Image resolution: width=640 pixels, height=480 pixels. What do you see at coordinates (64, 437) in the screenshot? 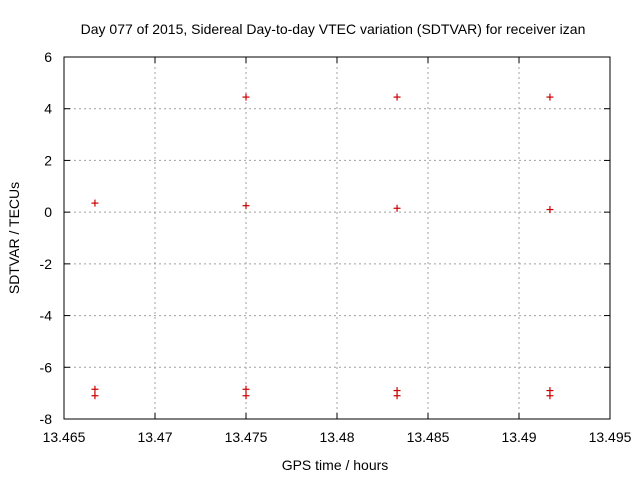
I see `x-tick-label: 13.465` at bounding box center [64, 437].